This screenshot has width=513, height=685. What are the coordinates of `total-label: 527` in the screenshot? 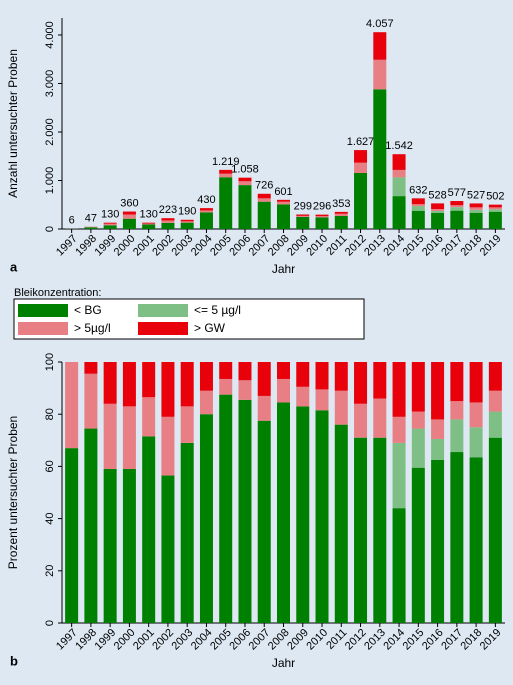 It's located at (476, 195).